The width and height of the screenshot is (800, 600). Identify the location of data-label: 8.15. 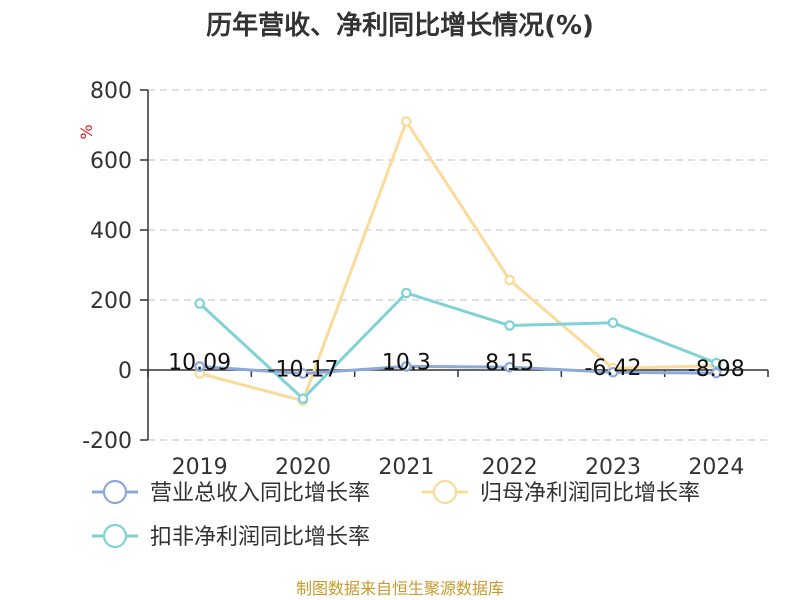
(509, 363).